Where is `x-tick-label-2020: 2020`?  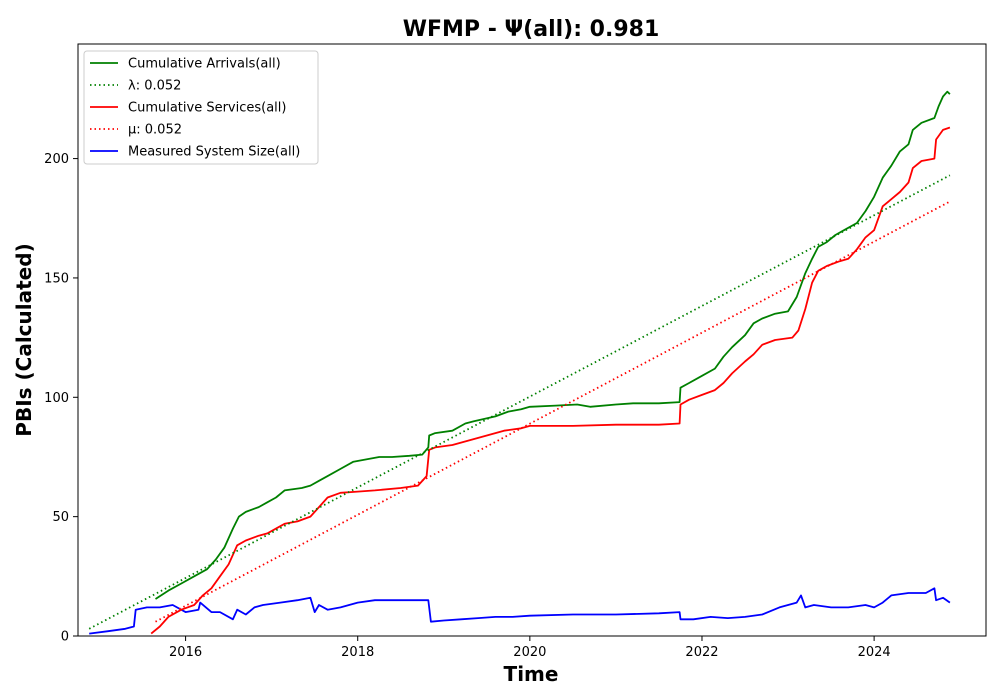
x-tick-label-2020: 2020 is located at coordinates (529, 652).